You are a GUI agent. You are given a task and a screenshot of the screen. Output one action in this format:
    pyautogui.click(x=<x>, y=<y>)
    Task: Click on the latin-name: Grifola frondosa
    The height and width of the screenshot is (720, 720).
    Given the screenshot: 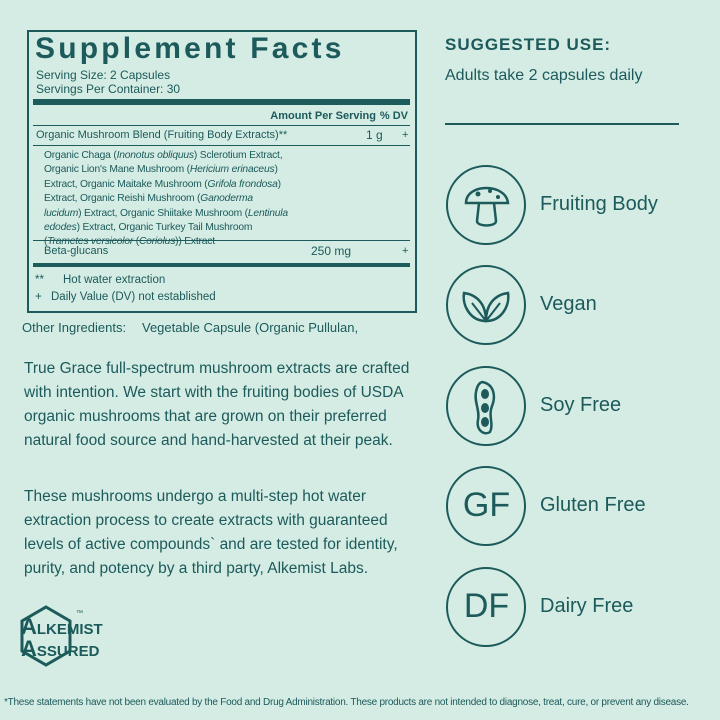 What is the action you would take?
    pyautogui.click(x=242, y=184)
    